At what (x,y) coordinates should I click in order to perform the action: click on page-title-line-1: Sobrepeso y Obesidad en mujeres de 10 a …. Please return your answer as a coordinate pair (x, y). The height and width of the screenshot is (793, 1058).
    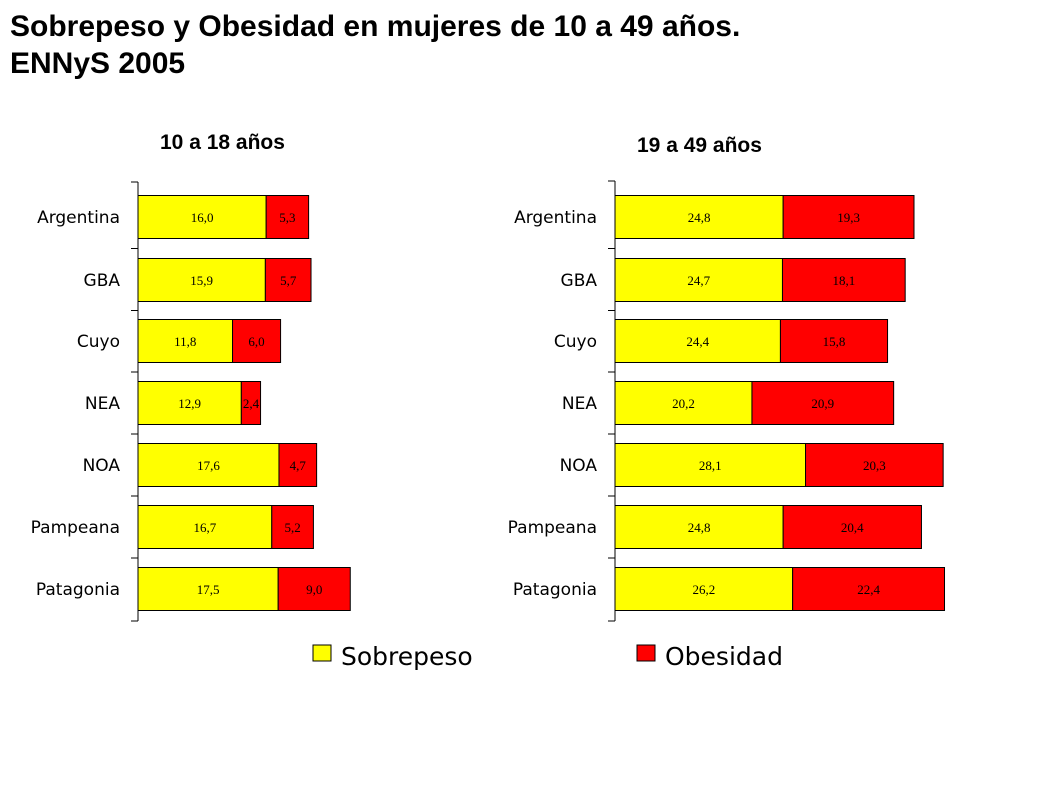
    Looking at the image, I should click on (375, 26).